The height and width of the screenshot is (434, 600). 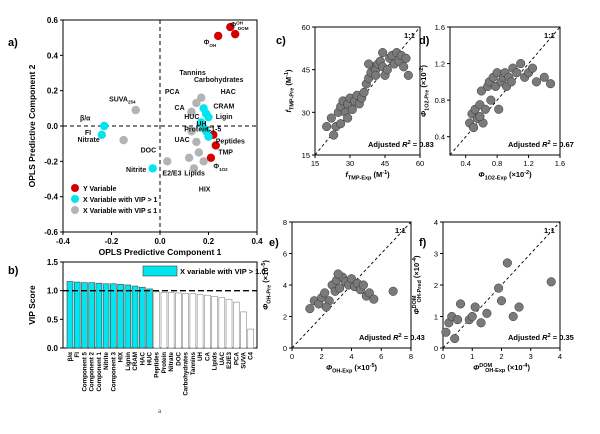 What do you see at coordinates (306, 112) in the screenshot?
I see `y-tick-label: 30` at bounding box center [306, 112].